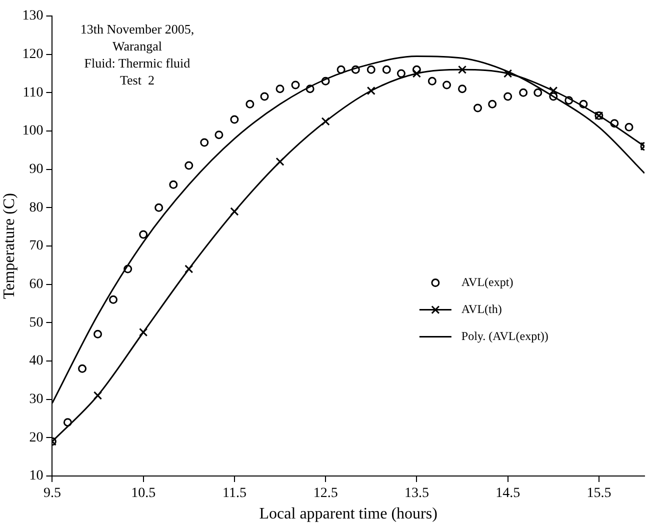 Image resolution: width=651 pixels, height=524 pixels. What do you see at coordinates (52, 494) in the screenshot?
I see `x-tick-label: 9.5` at bounding box center [52, 494].